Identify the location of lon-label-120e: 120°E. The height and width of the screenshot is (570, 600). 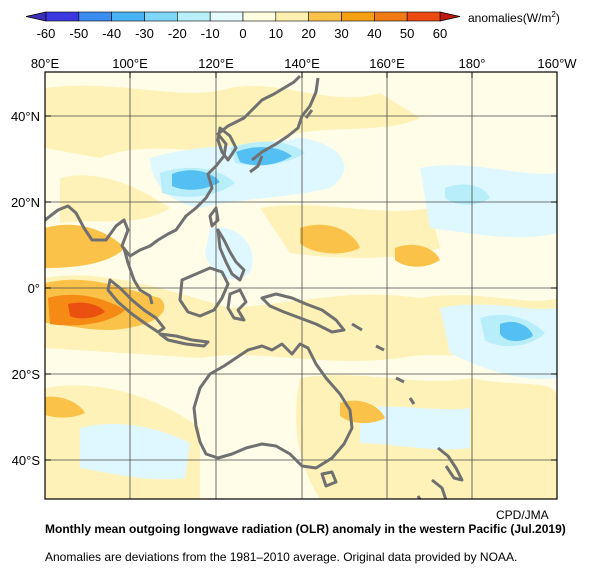
(216, 63).